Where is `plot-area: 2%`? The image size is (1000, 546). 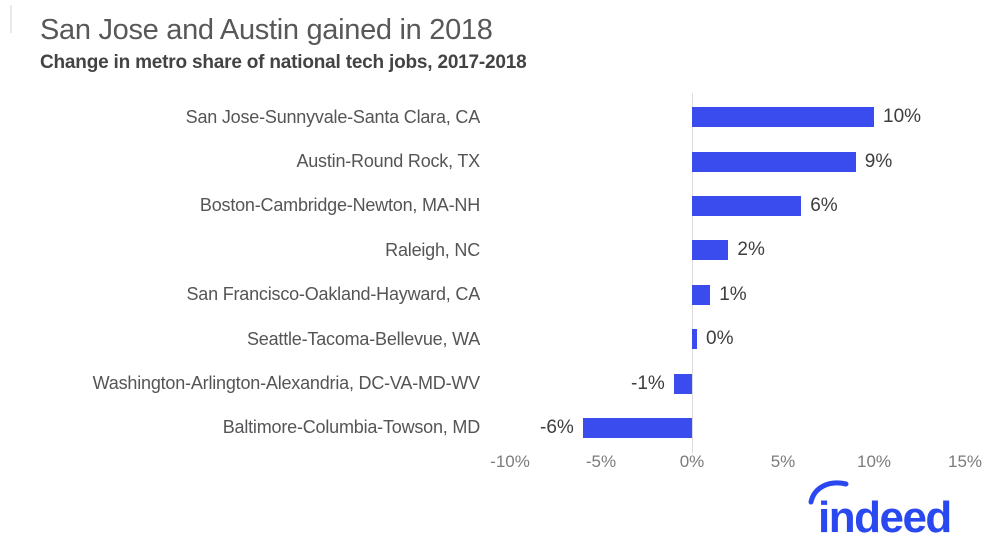
plot-area: 2% is located at coordinates (740, 250).